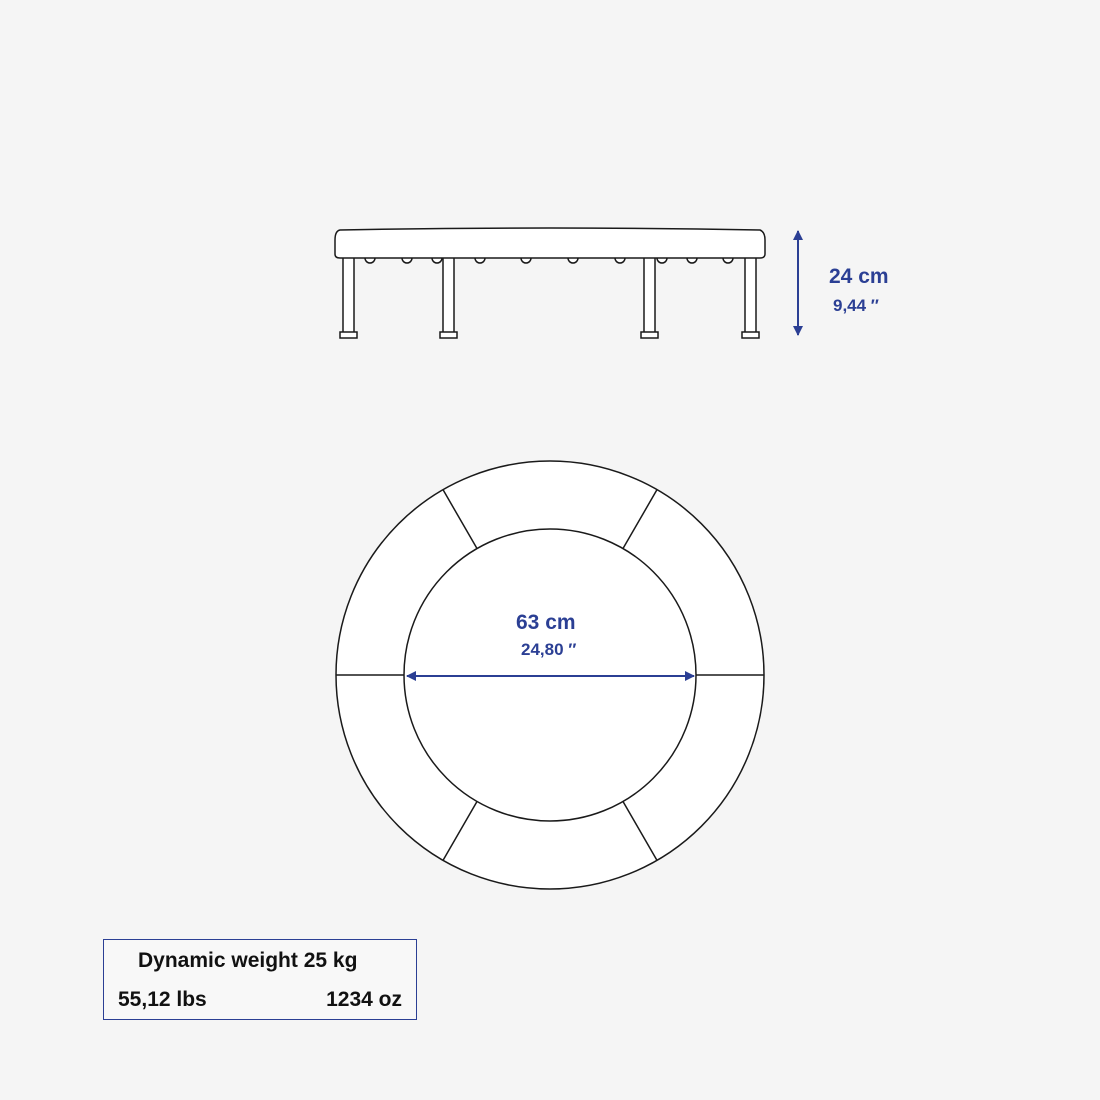 Image resolution: width=1100 pixels, height=1100 pixels. Describe the element at coordinates (546, 622) in the screenshot. I see `diameter-metric: 63 cm` at that location.